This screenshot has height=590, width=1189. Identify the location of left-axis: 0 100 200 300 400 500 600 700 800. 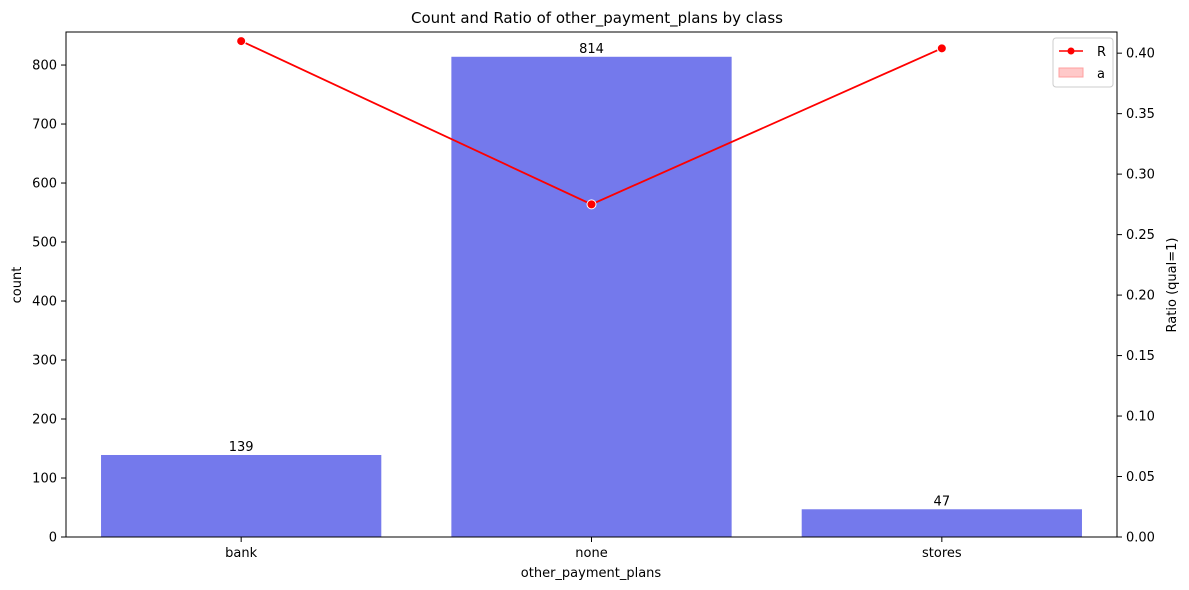
(49, 302).